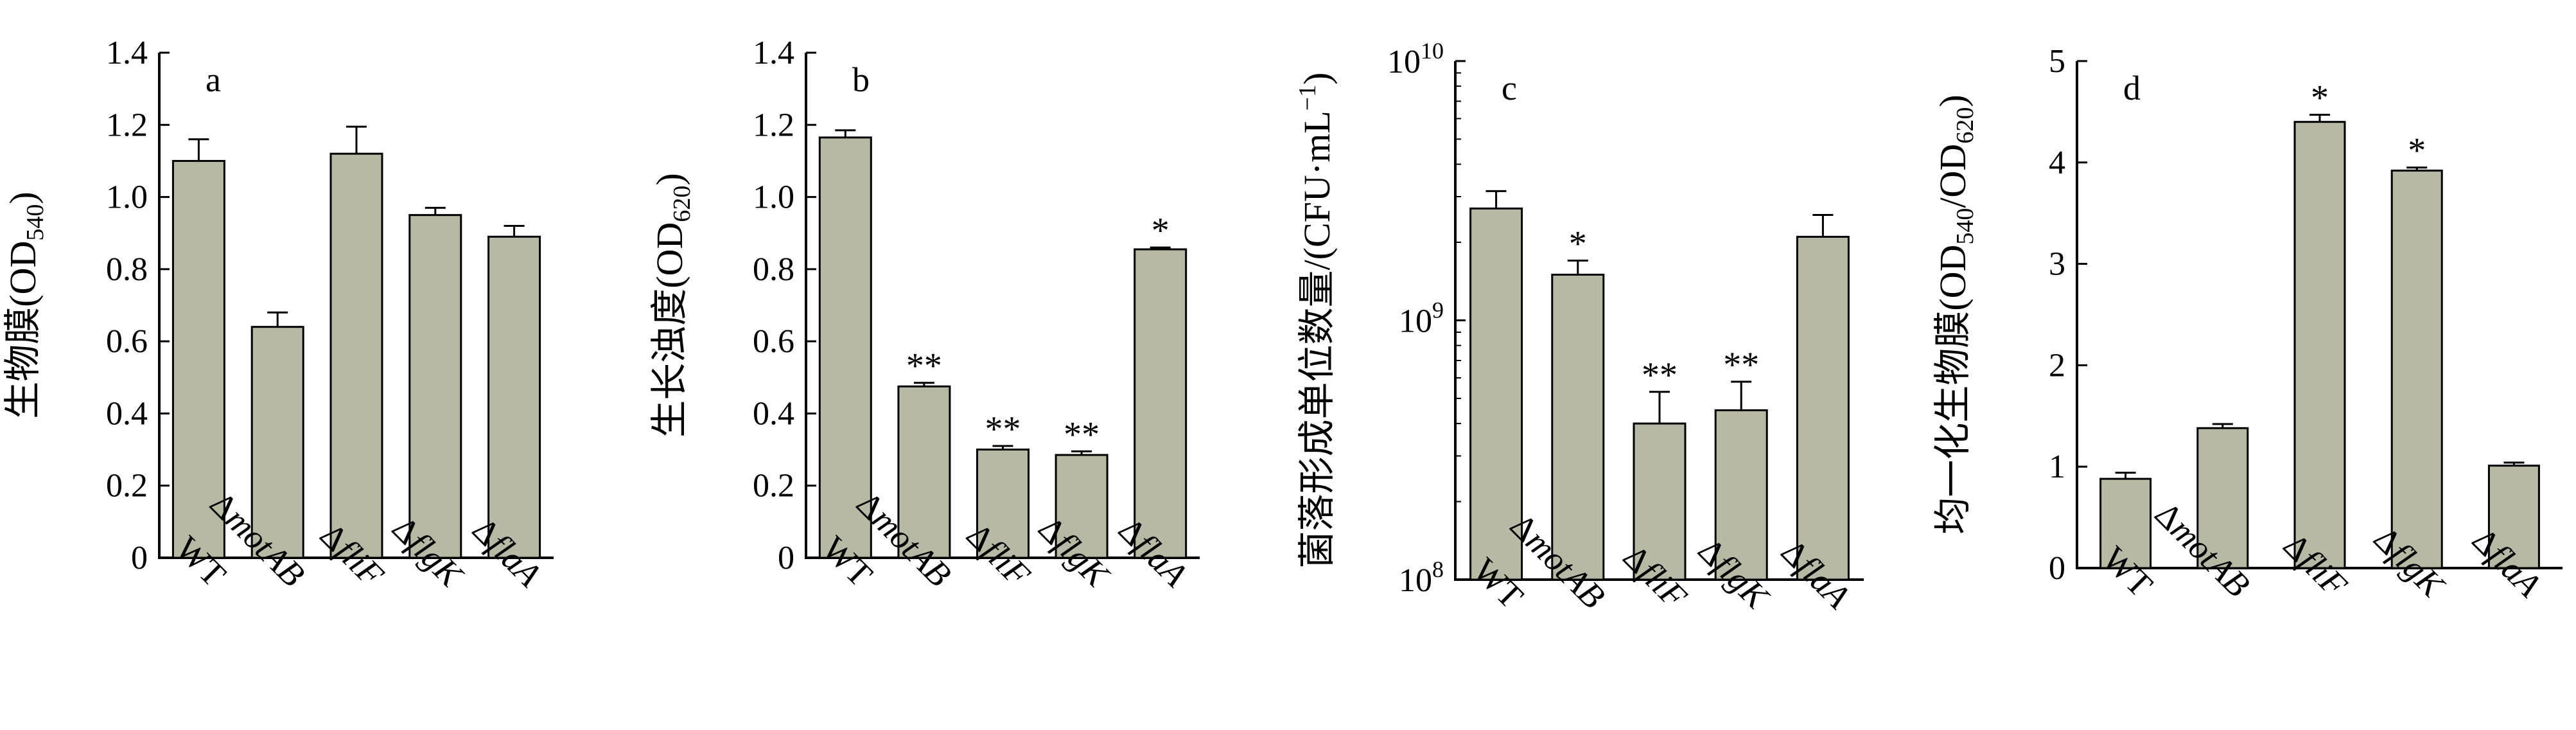  What do you see at coordinates (25, 304) in the screenshot?
I see `y-axis-label: 生物膜(OD540)` at bounding box center [25, 304].